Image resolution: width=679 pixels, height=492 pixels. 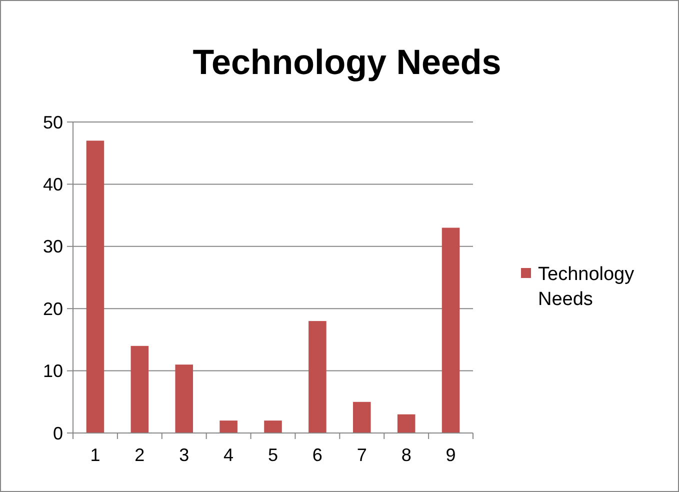 What do you see at coordinates (95, 455) in the screenshot?
I see `x-tick-label: 1` at bounding box center [95, 455].